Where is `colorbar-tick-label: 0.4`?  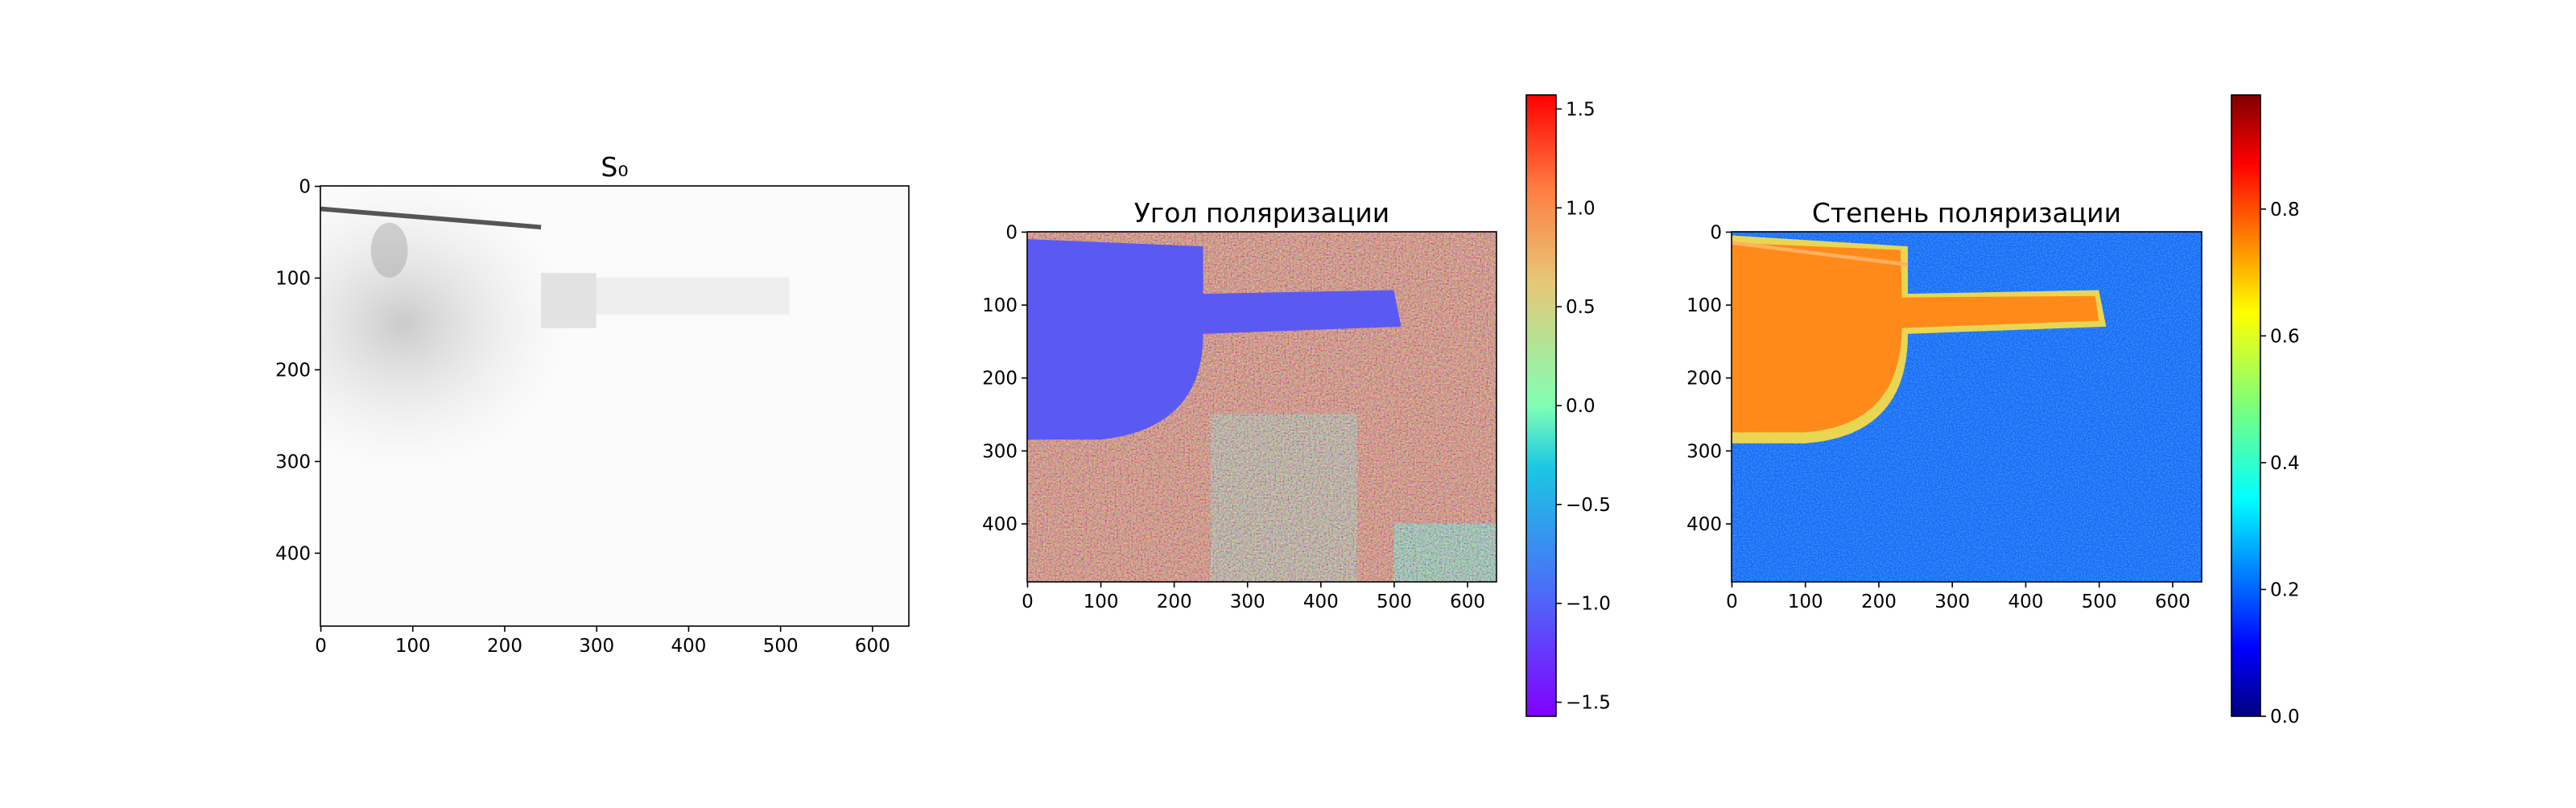 colorbar-tick-label: 0.4 is located at coordinates (2285, 463).